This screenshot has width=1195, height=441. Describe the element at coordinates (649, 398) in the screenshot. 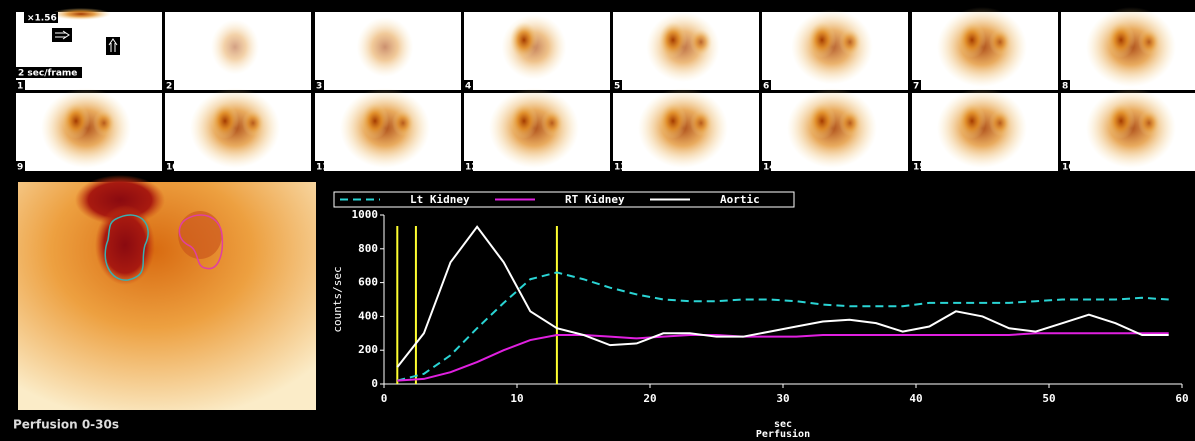

I see `x-tick-label: 20` at that location.